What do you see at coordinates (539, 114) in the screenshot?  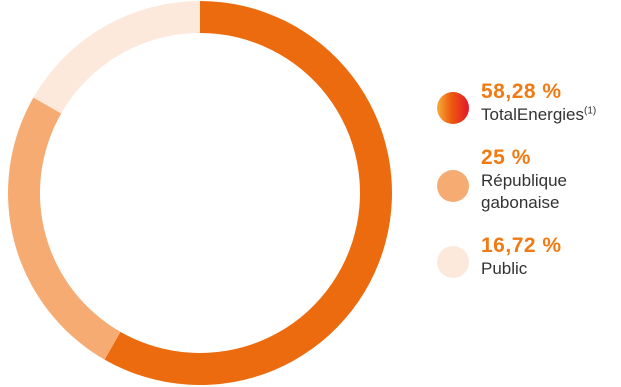 I see `legend-label-totalenergies: TotalEnergies(1)` at bounding box center [539, 114].